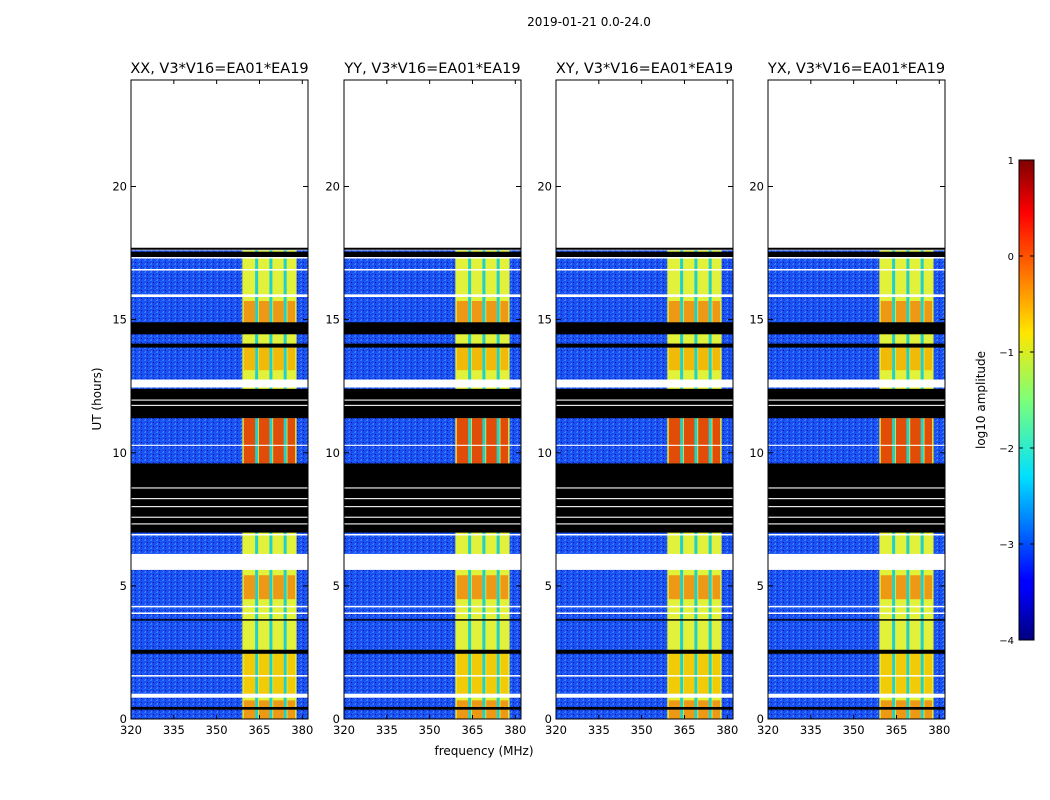  I want to click on colorbar-gradient, so click(1026, 400).